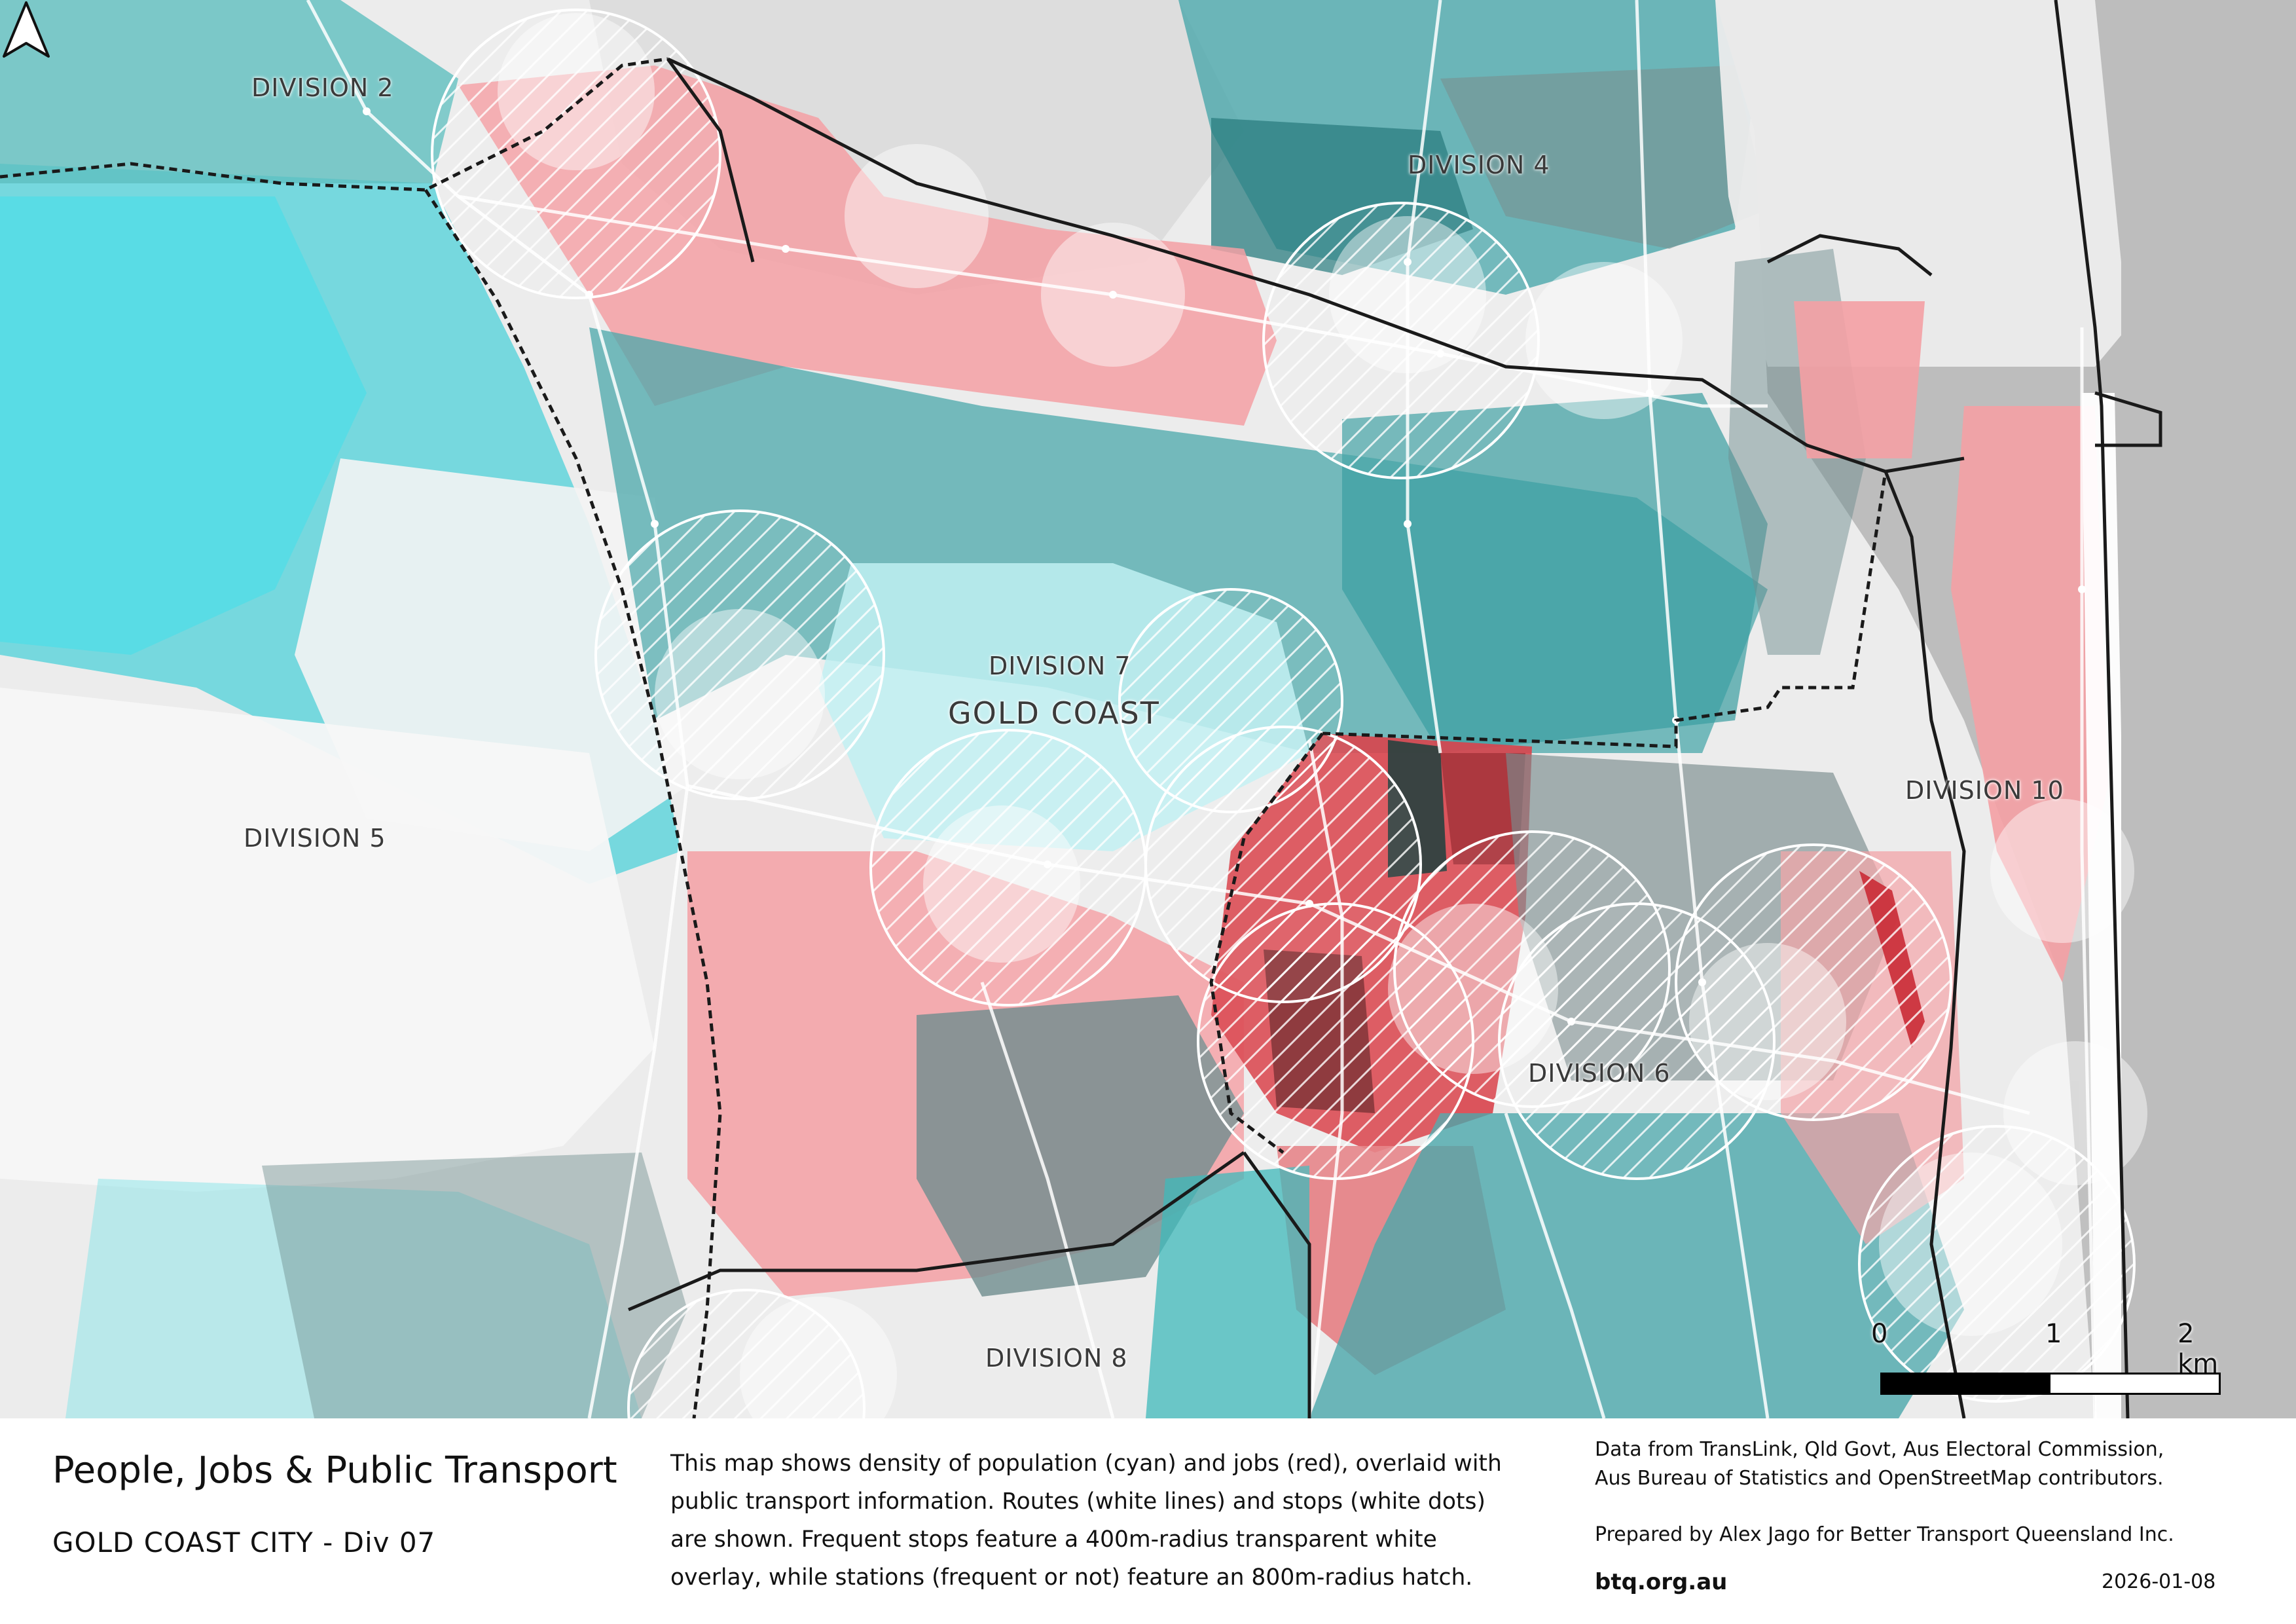  I want to click on map-title: People, Jobs & Public Transport, so click(334, 1470).